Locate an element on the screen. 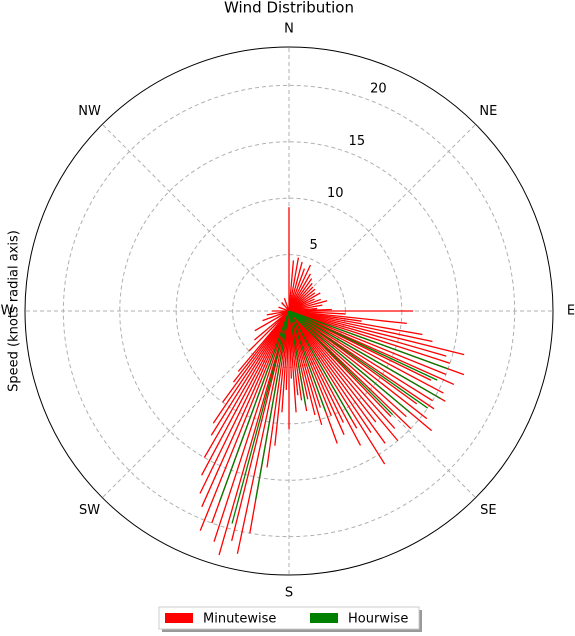 Image resolution: width=575 pixels, height=636 pixels. theta-tick-label: E is located at coordinates (571, 311).